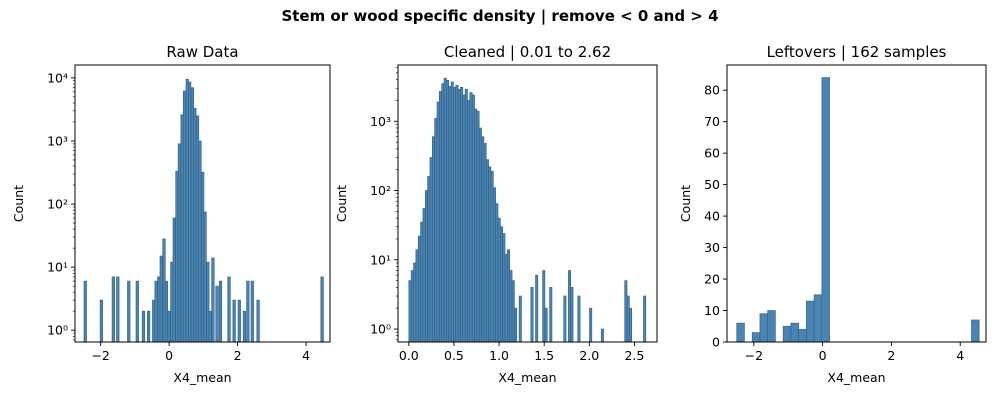 Image resolution: width=1000 pixels, height=400 pixels. I want to click on y-tick-label: 30, so click(712, 247).